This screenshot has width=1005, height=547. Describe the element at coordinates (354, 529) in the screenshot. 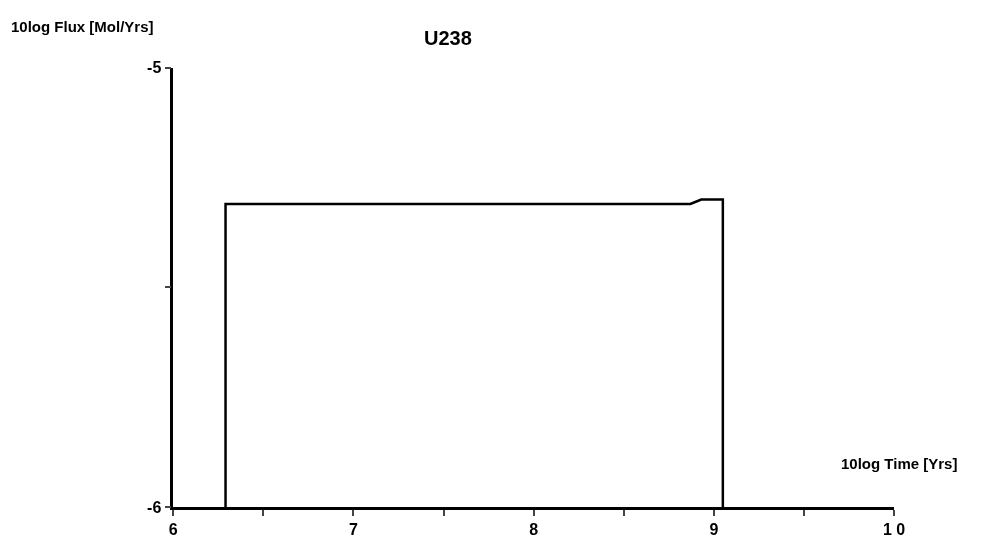

I see `x-tick-label: 7` at that location.